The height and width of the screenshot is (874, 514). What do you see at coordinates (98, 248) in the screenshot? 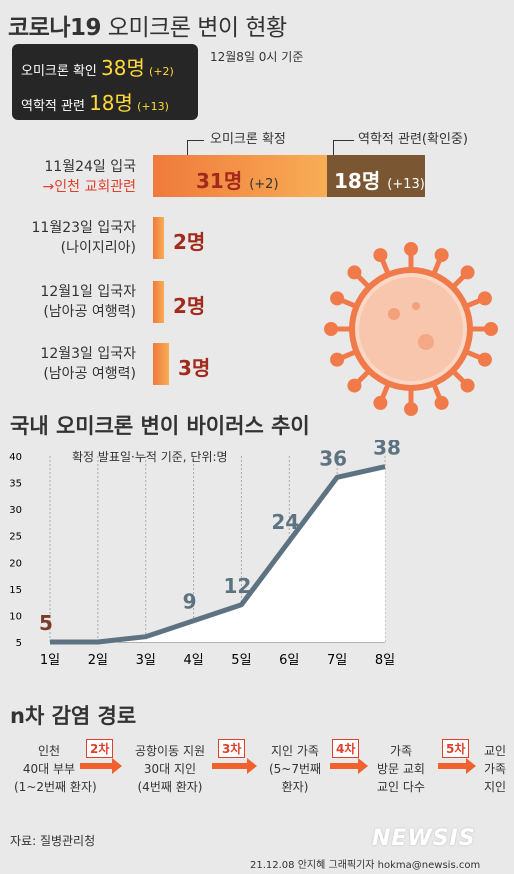
I see `group-2-line2: (나이지리아)` at bounding box center [98, 248].